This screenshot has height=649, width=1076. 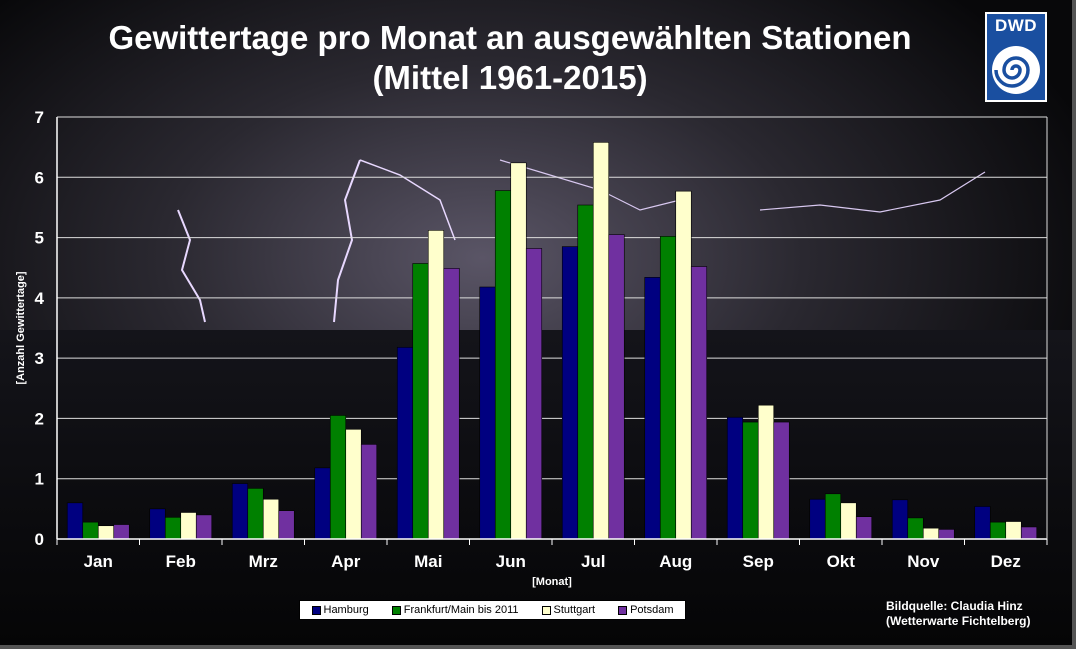 I want to click on y-tick-label: 5, so click(x=39, y=238).